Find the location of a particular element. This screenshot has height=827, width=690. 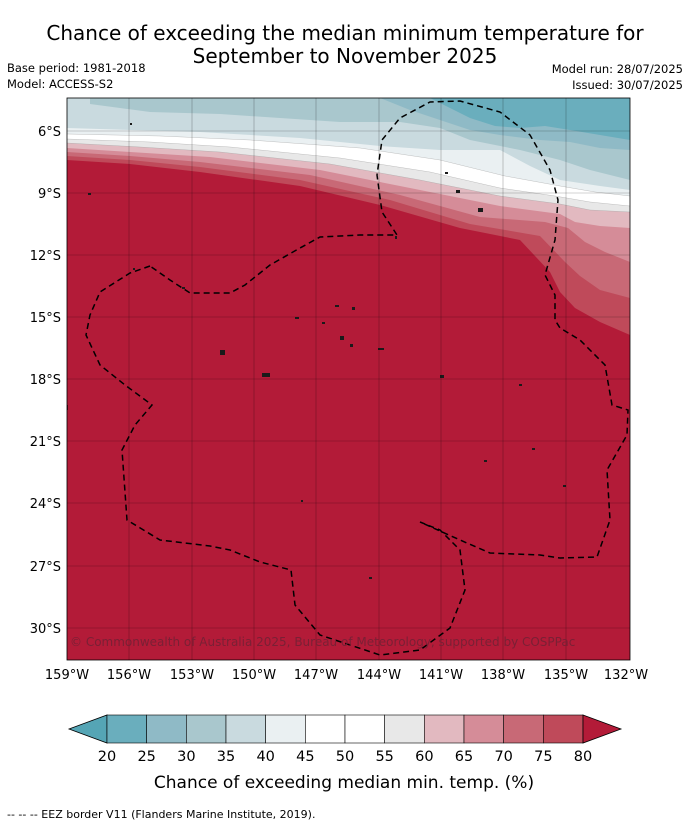

lat-label: 15°S is located at coordinates (45, 318).